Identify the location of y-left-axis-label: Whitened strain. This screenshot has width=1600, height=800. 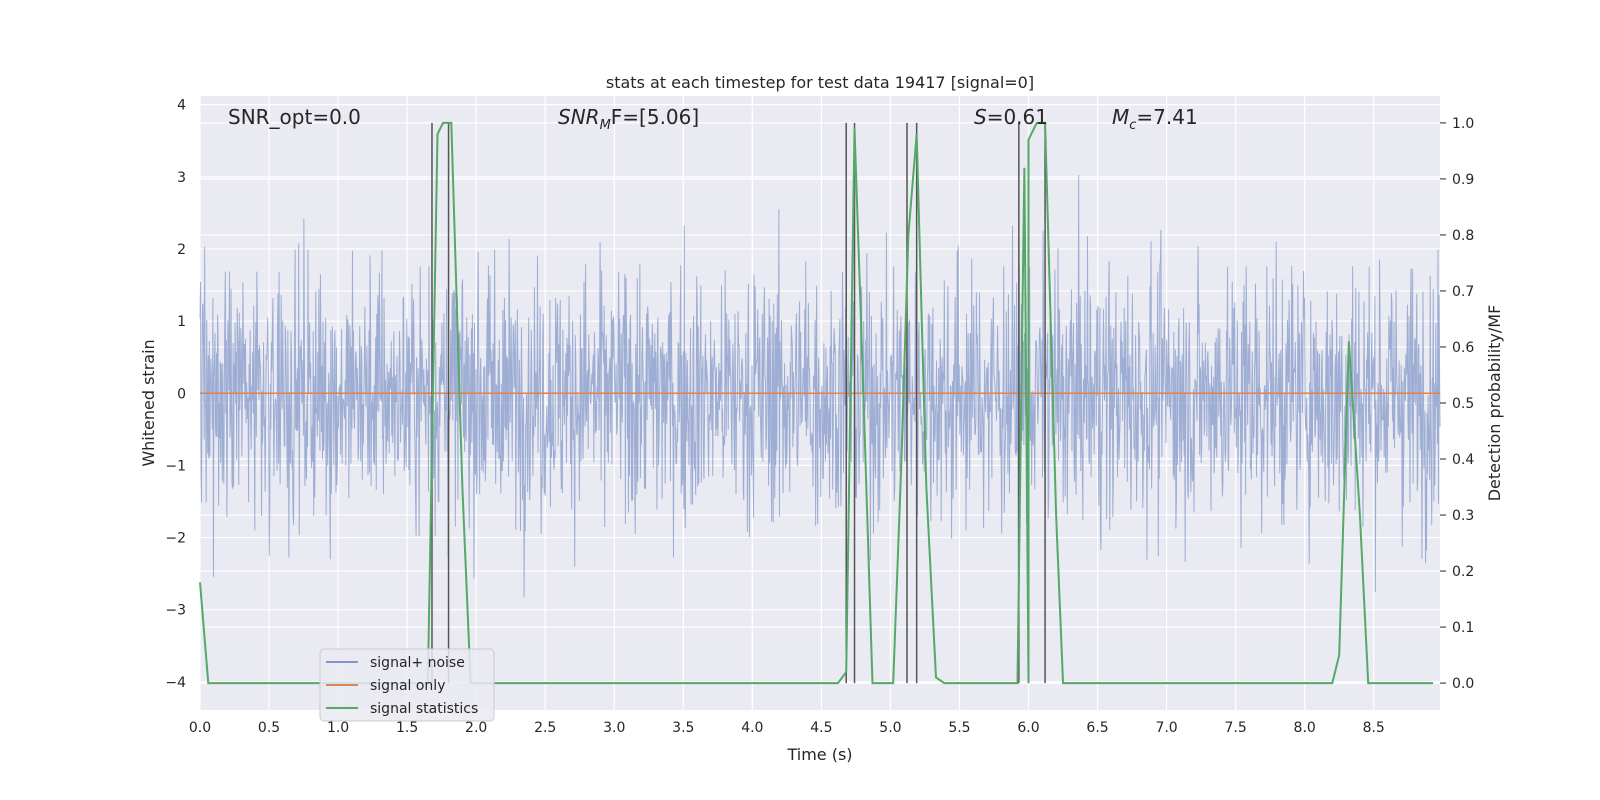
(148, 402).